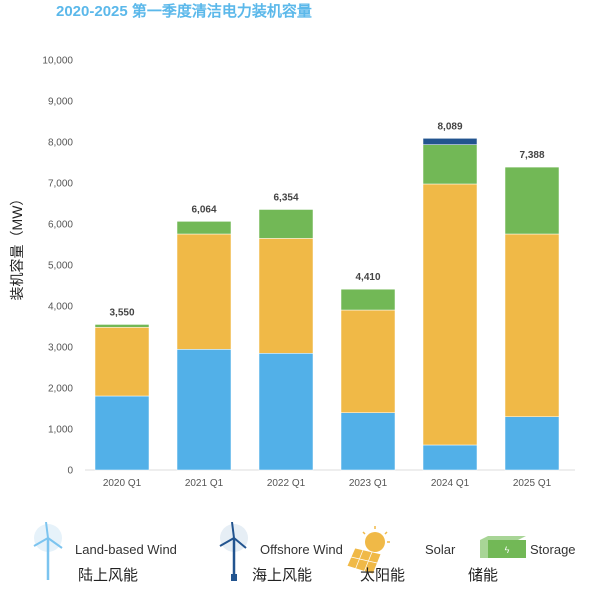  Describe the element at coordinates (449, 126) in the screenshot. I see `bar-total-label: 8,089` at that location.